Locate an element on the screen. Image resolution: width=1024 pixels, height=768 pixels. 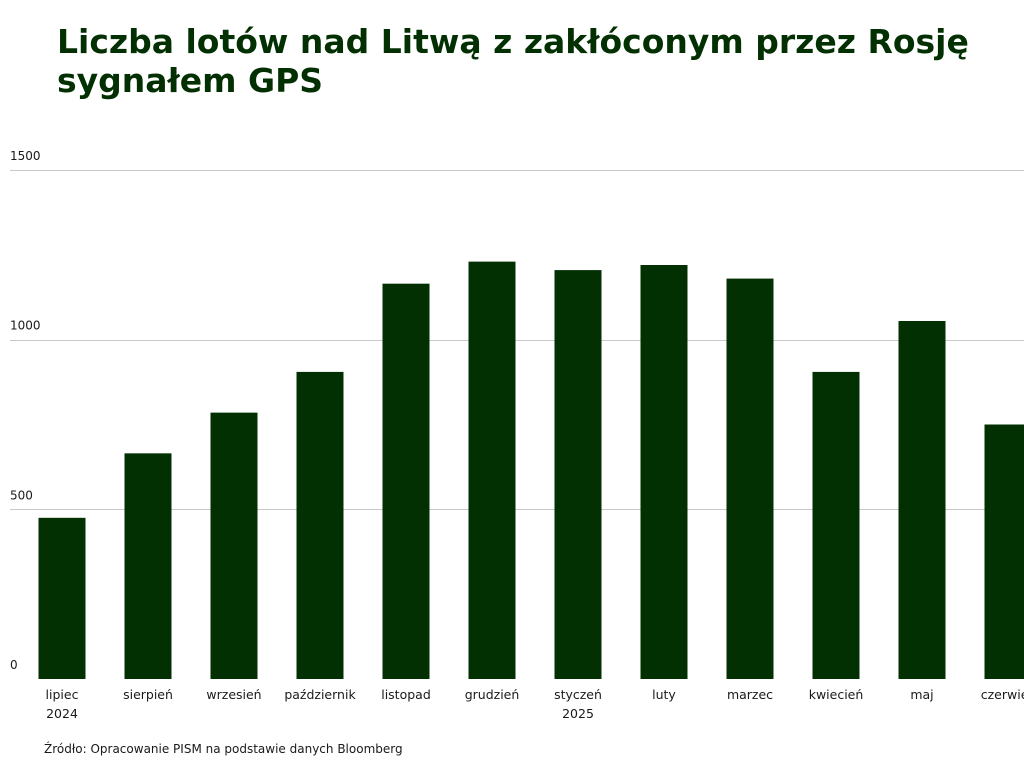
chart-title-line-2: sygnałem GPS is located at coordinates (190, 80).